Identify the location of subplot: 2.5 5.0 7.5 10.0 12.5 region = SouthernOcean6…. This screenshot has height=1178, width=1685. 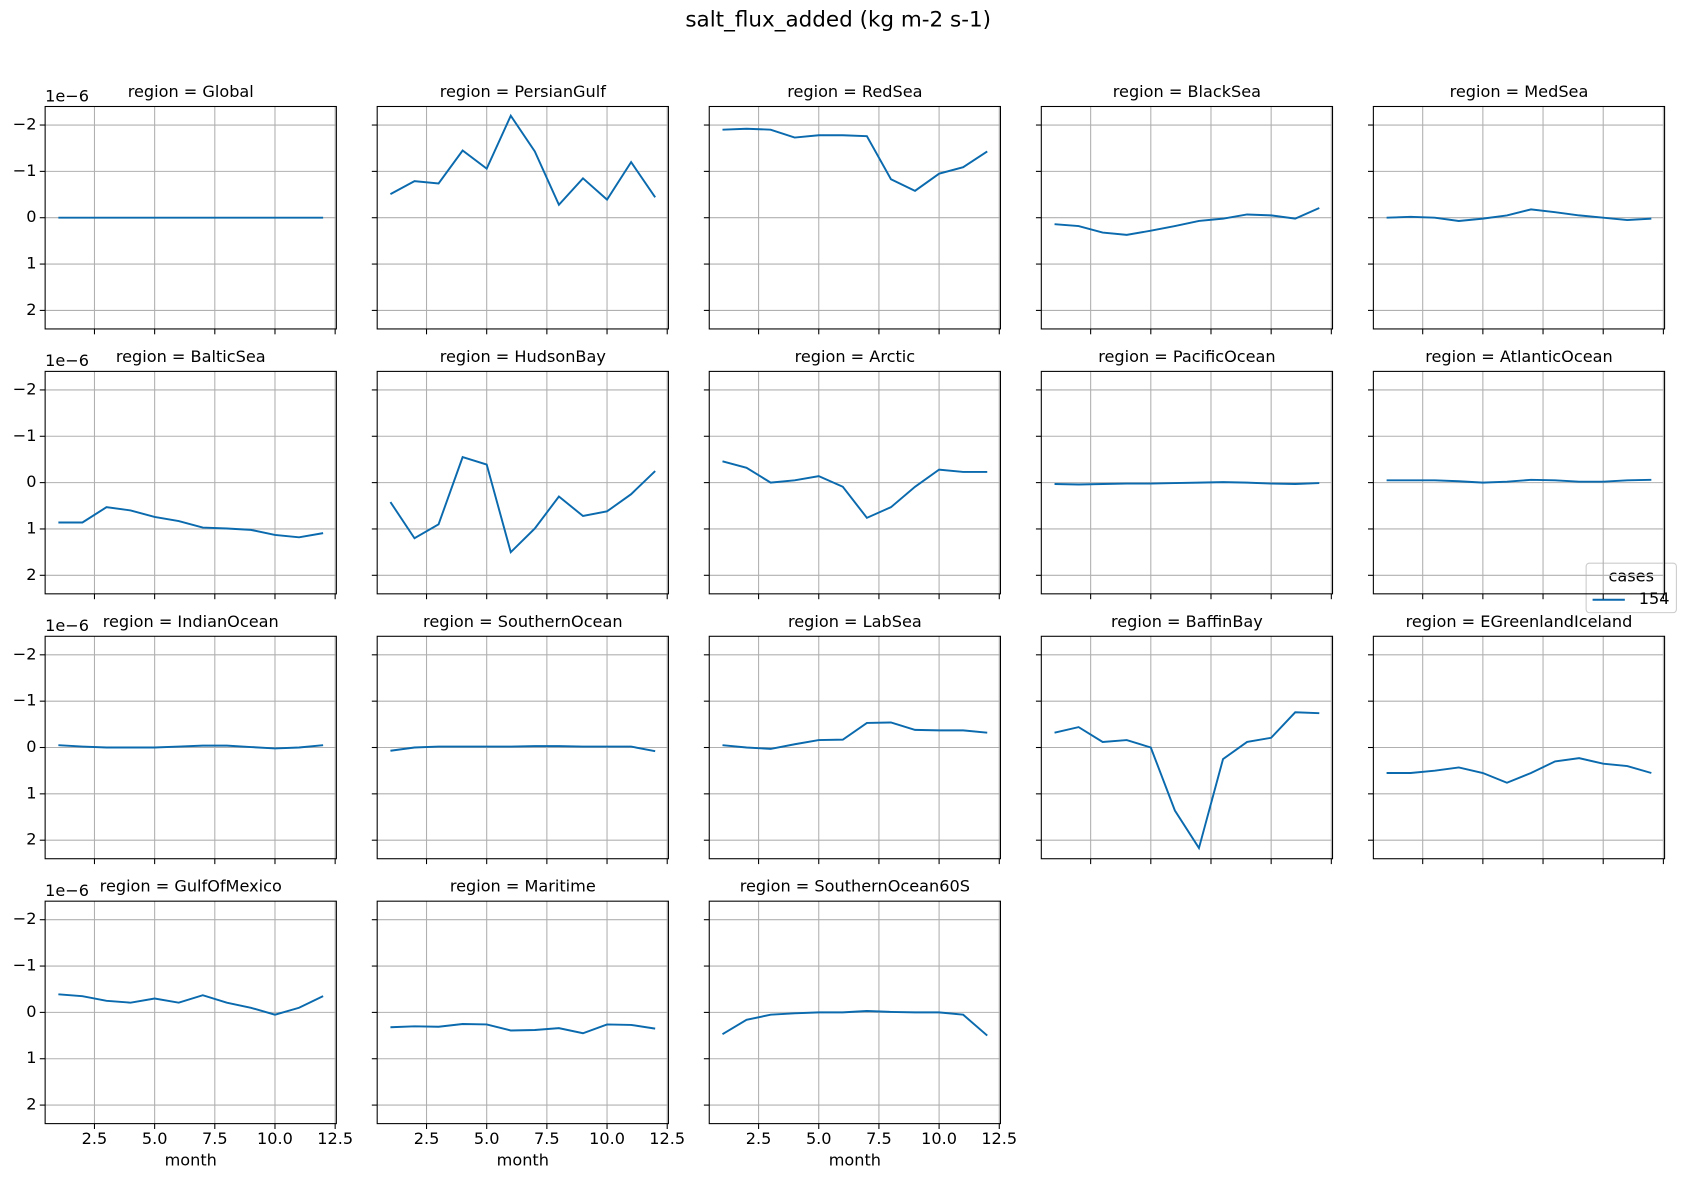
(860, 1023).